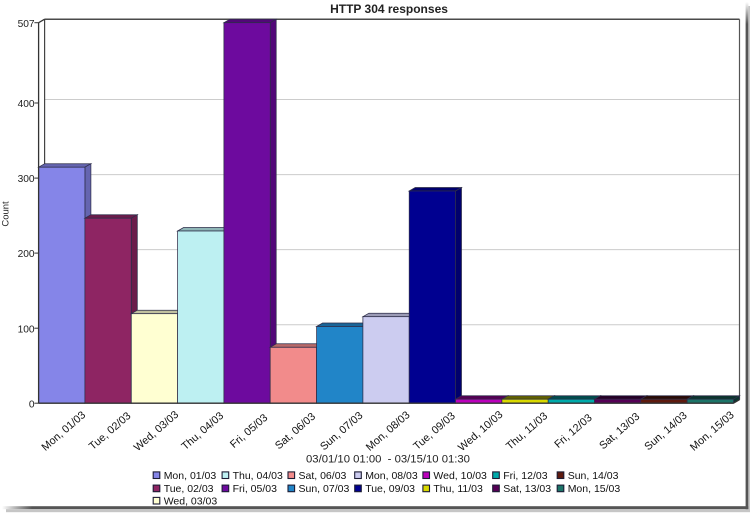  What do you see at coordinates (26, 254) in the screenshot?
I see `svg-text: 200` at bounding box center [26, 254].